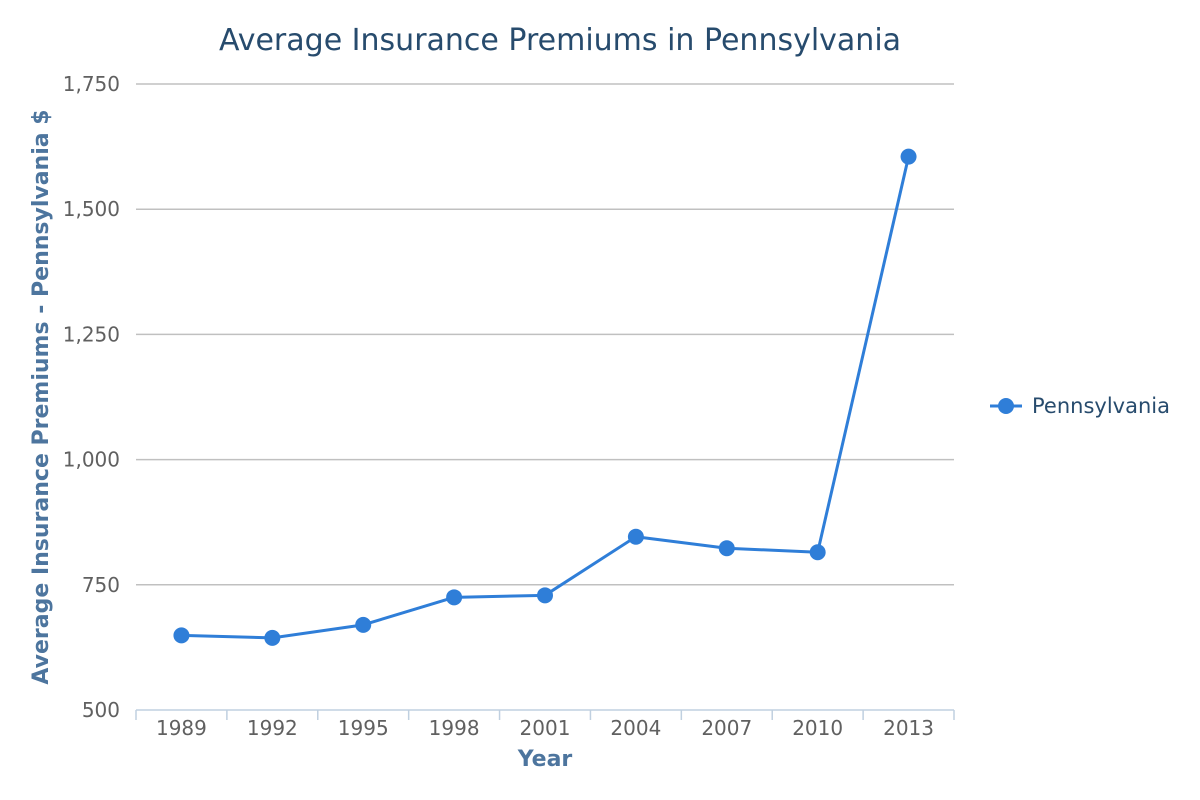 The image size is (1200, 800). What do you see at coordinates (635, 536) in the screenshot?
I see `data-point-2004` at bounding box center [635, 536].